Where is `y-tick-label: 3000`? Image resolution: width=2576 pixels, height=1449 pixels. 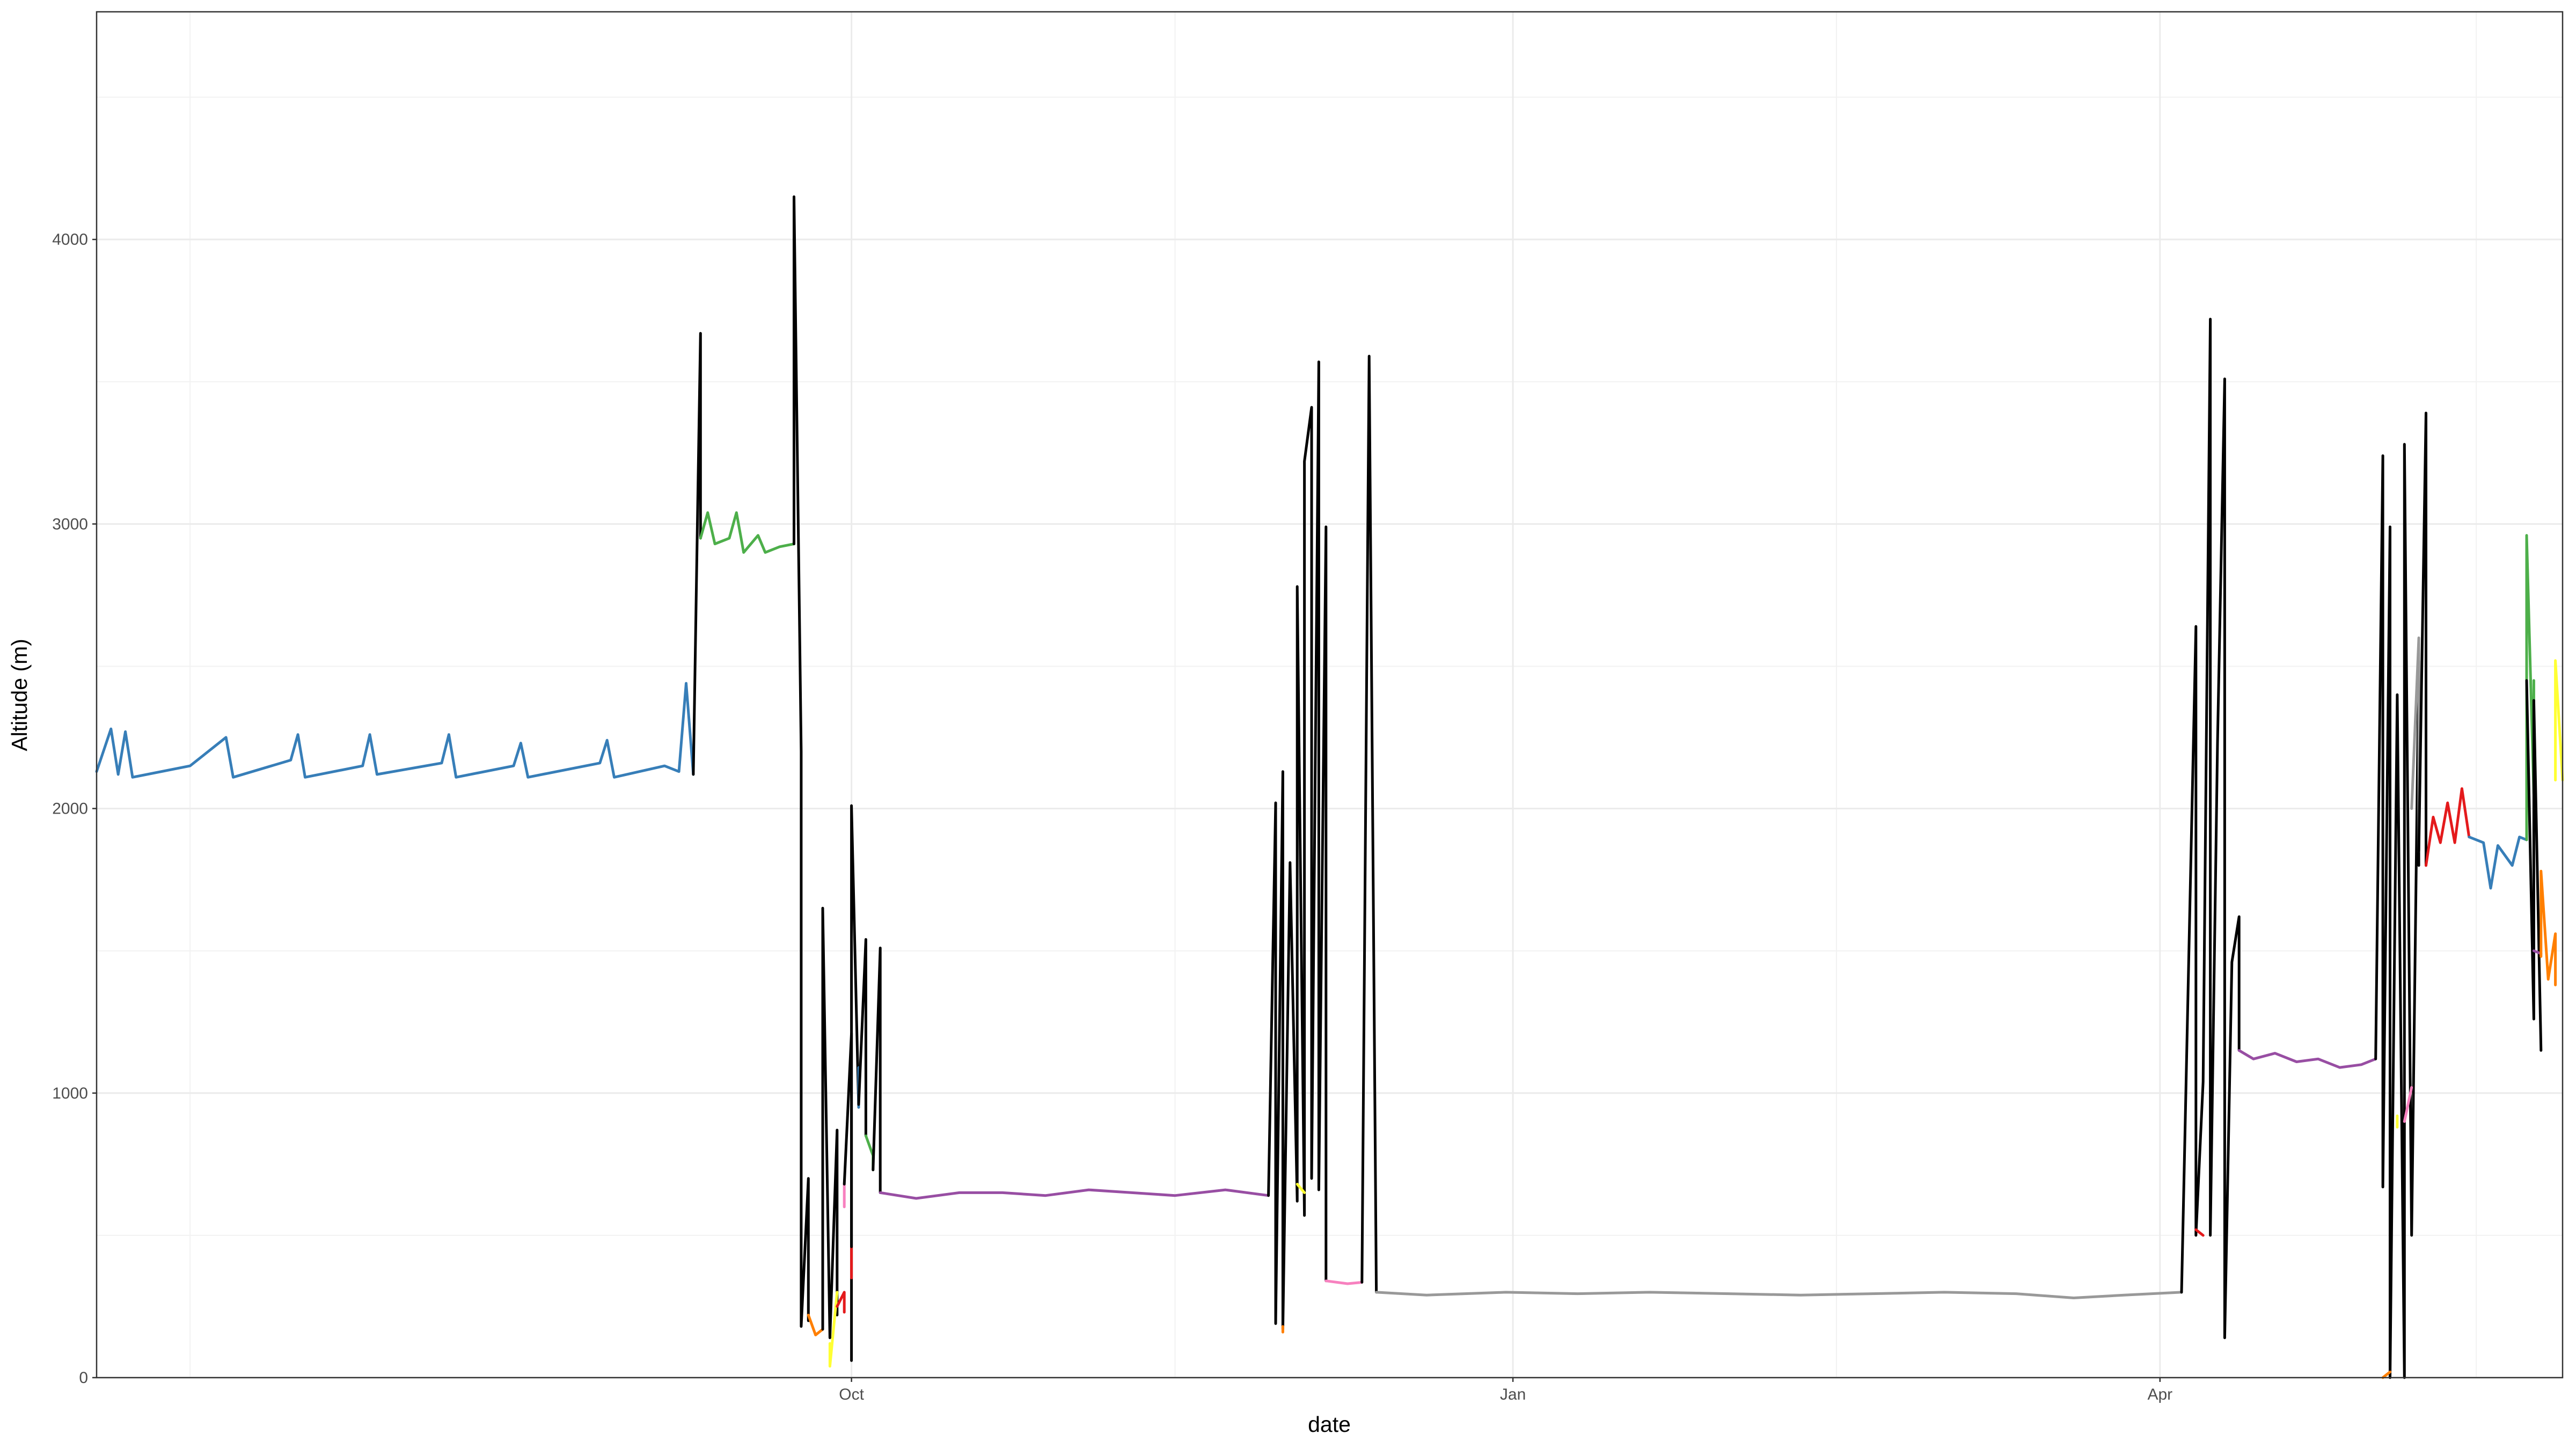 y-tick-label: 3000 is located at coordinates (70, 524).